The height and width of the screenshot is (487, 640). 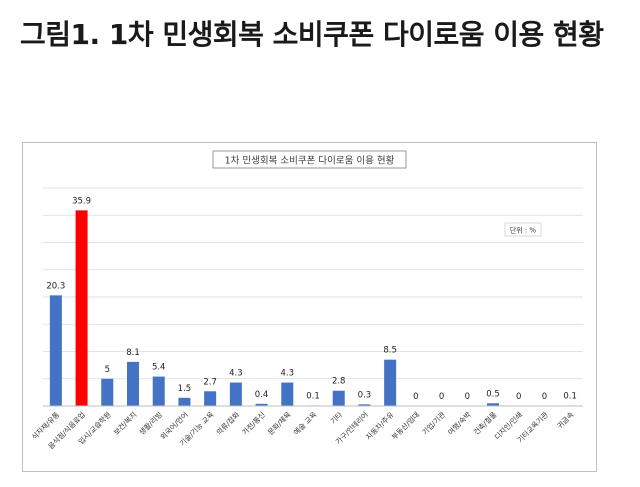 What do you see at coordinates (55, 286) in the screenshot?
I see `bar-value-label: 20.3` at bounding box center [55, 286].